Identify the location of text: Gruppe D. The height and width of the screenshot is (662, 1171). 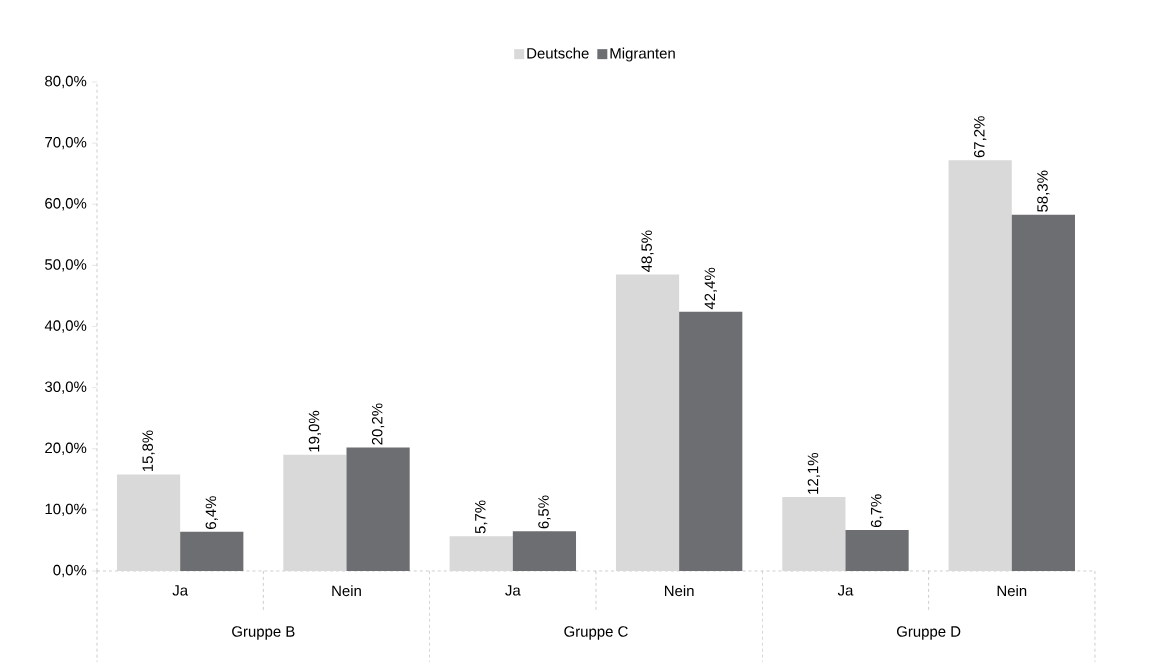
(928, 633).